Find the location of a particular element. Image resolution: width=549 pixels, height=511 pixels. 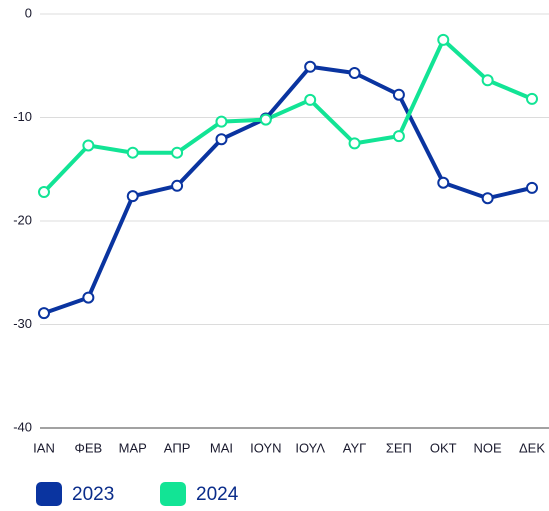

x-tick-label: ΙΟΥΛ is located at coordinates (310, 447).